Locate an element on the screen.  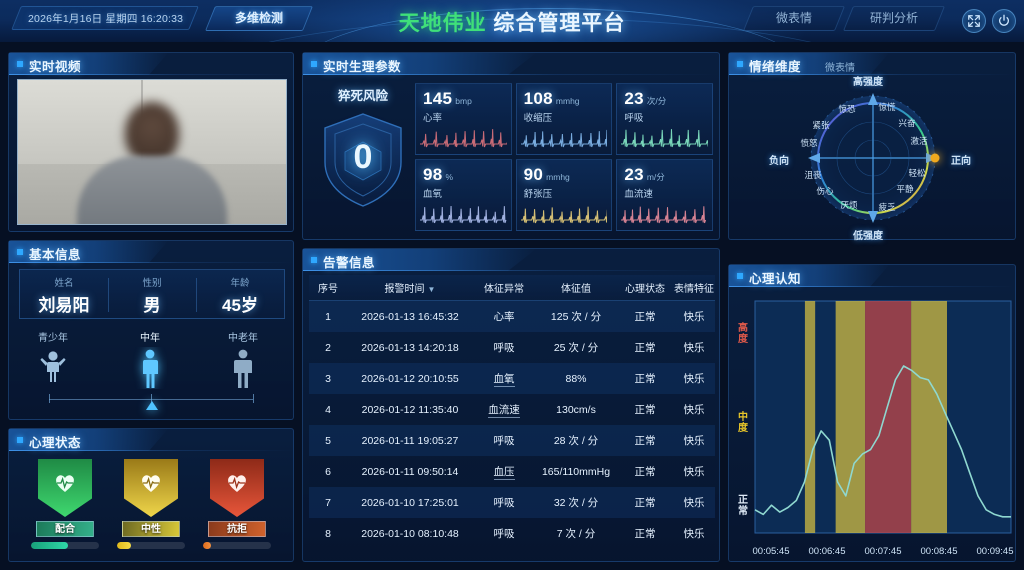
age-stage-youth-label: 青少年 is located at coordinates (53, 338).